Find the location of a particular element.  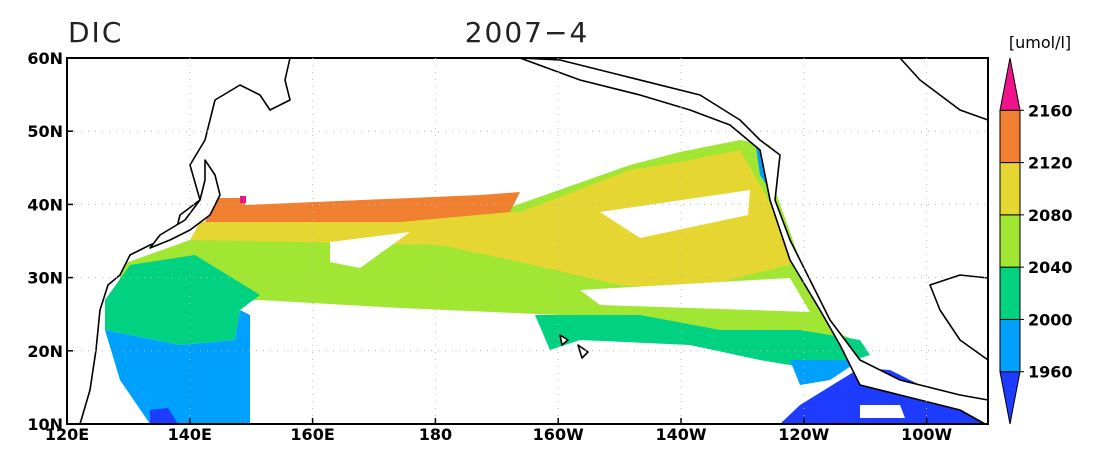

y-tick-label: 40N is located at coordinates (45, 204).